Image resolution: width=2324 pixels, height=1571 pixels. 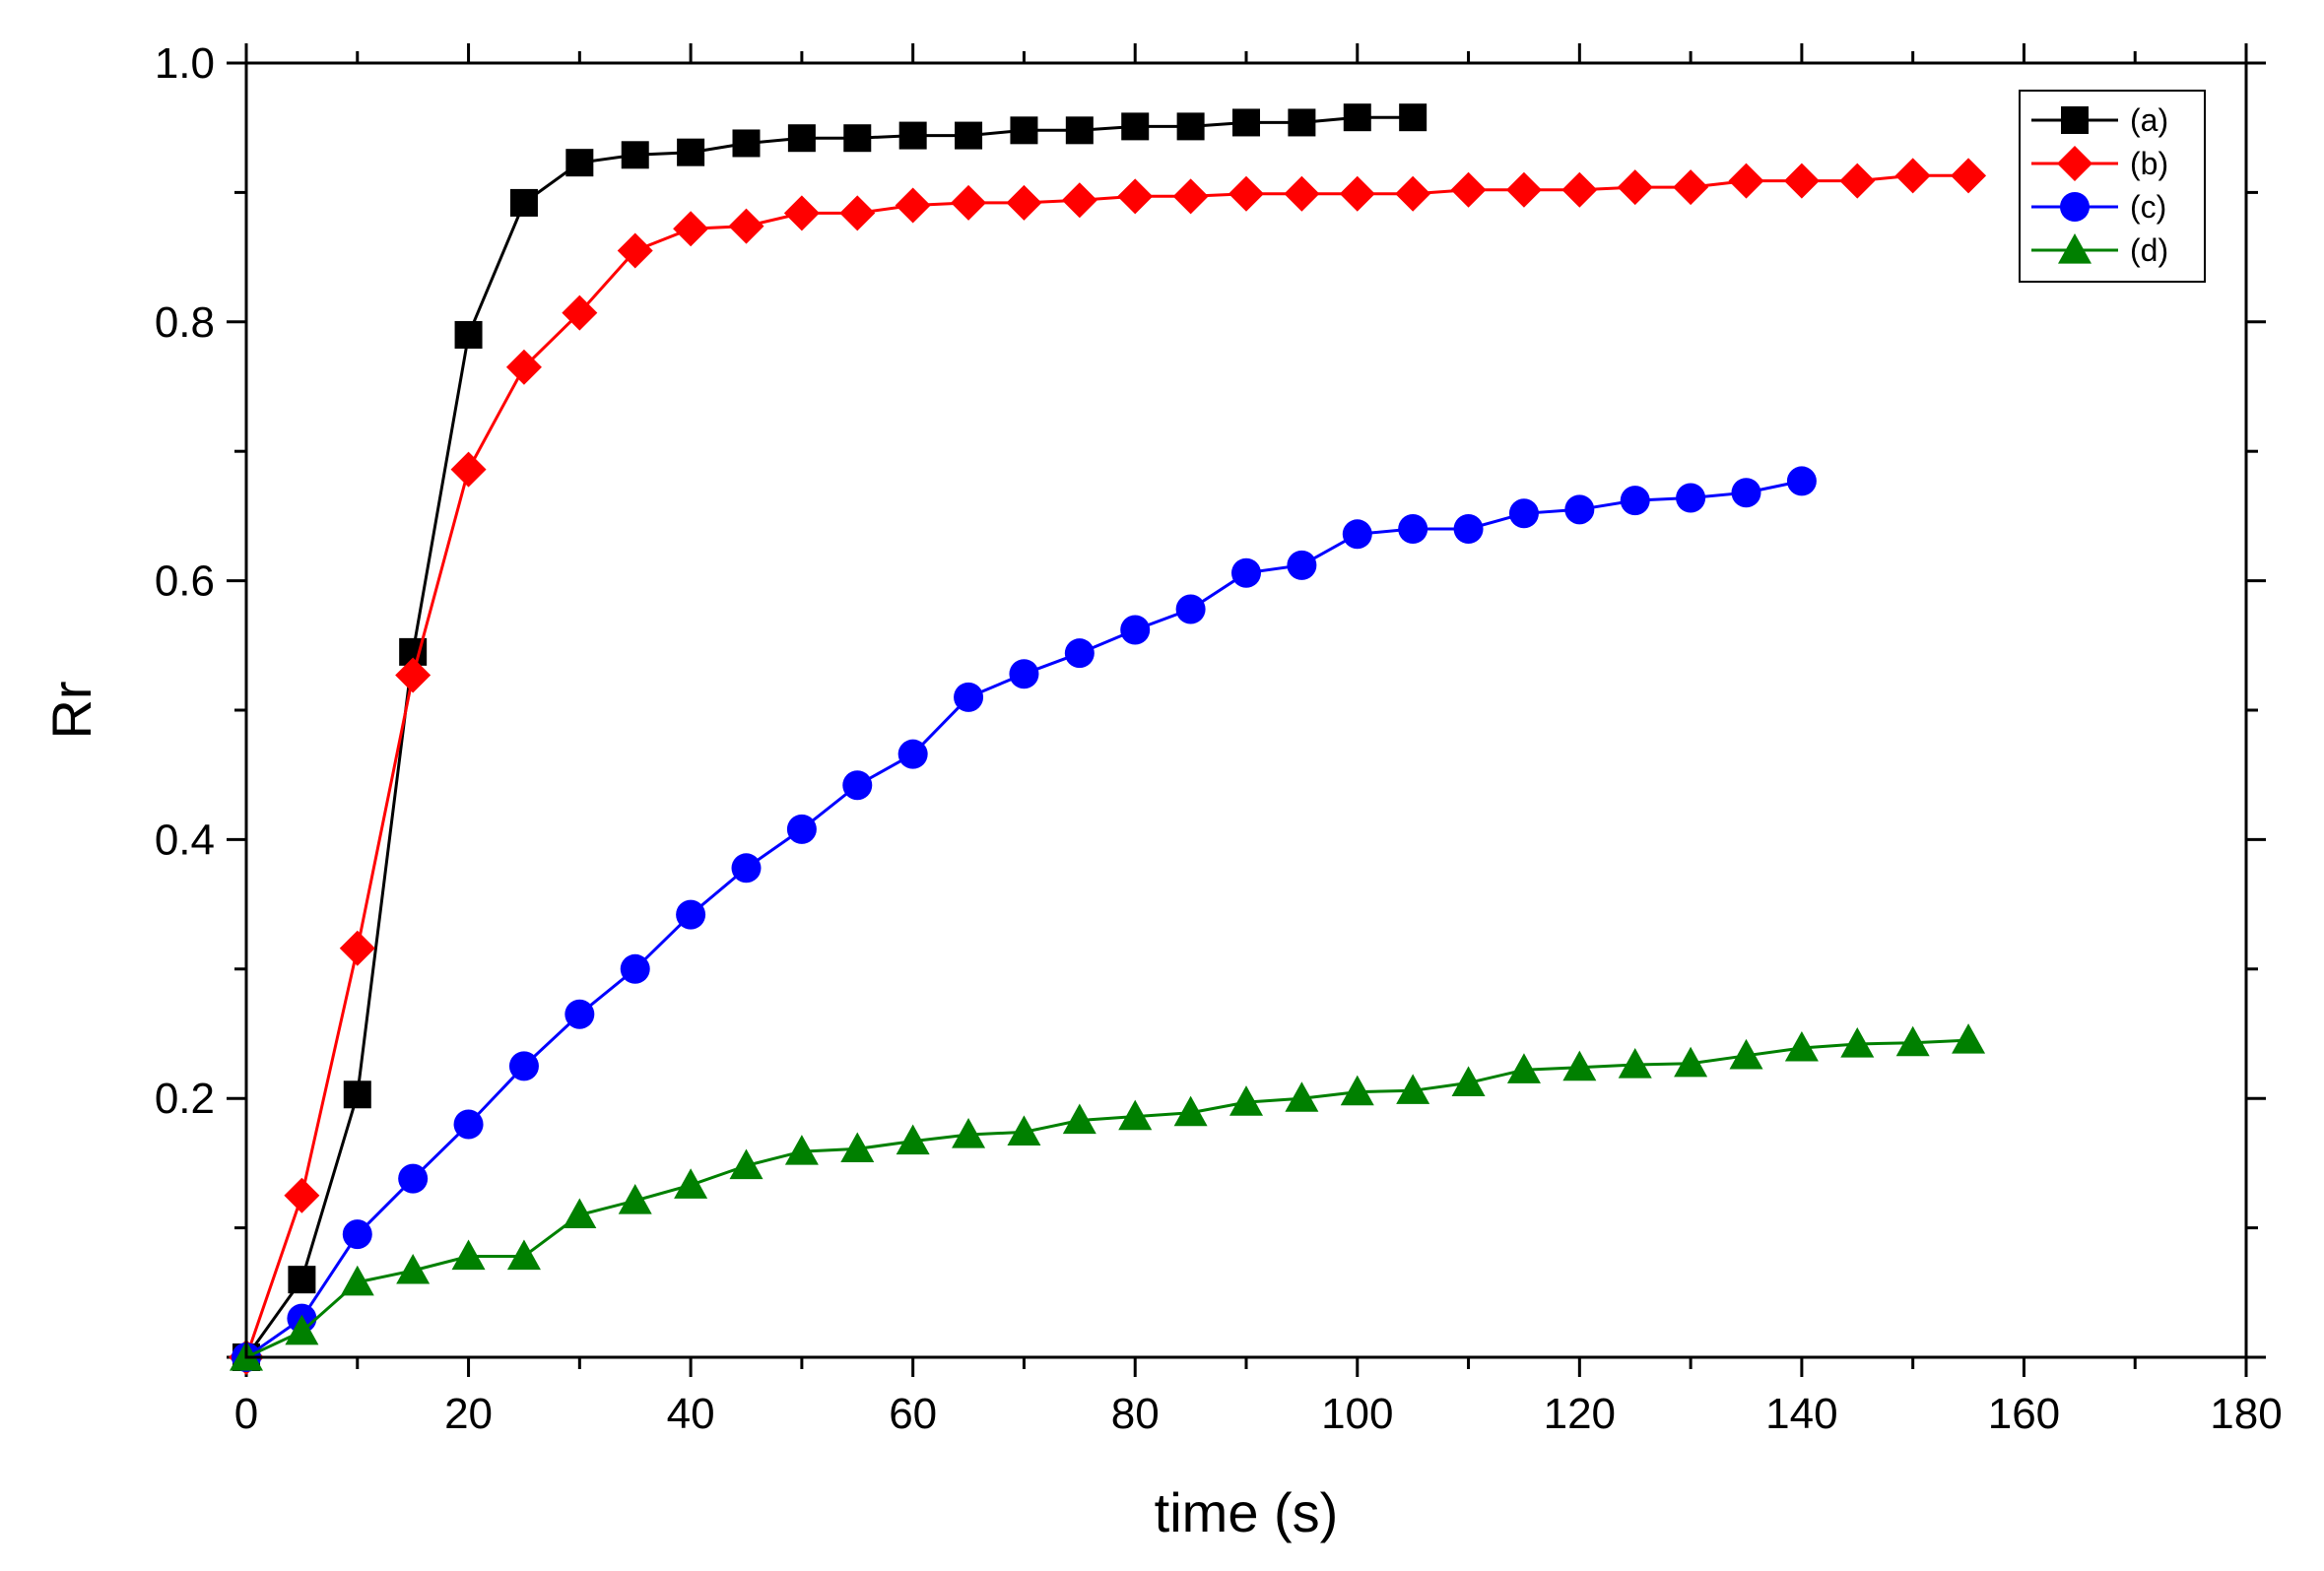 What do you see at coordinates (2149, 250) in the screenshot?
I see `legend-label: (d)` at bounding box center [2149, 250].